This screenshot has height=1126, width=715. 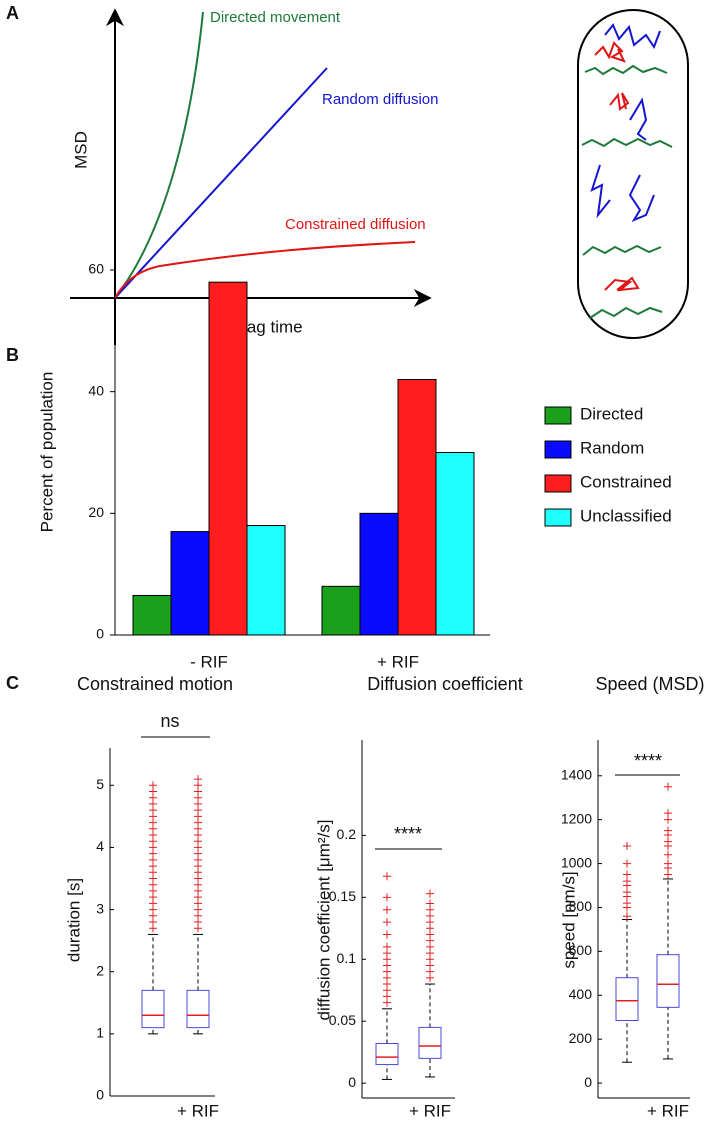 I want to click on legend-label: Directed, so click(x=611, y=413).